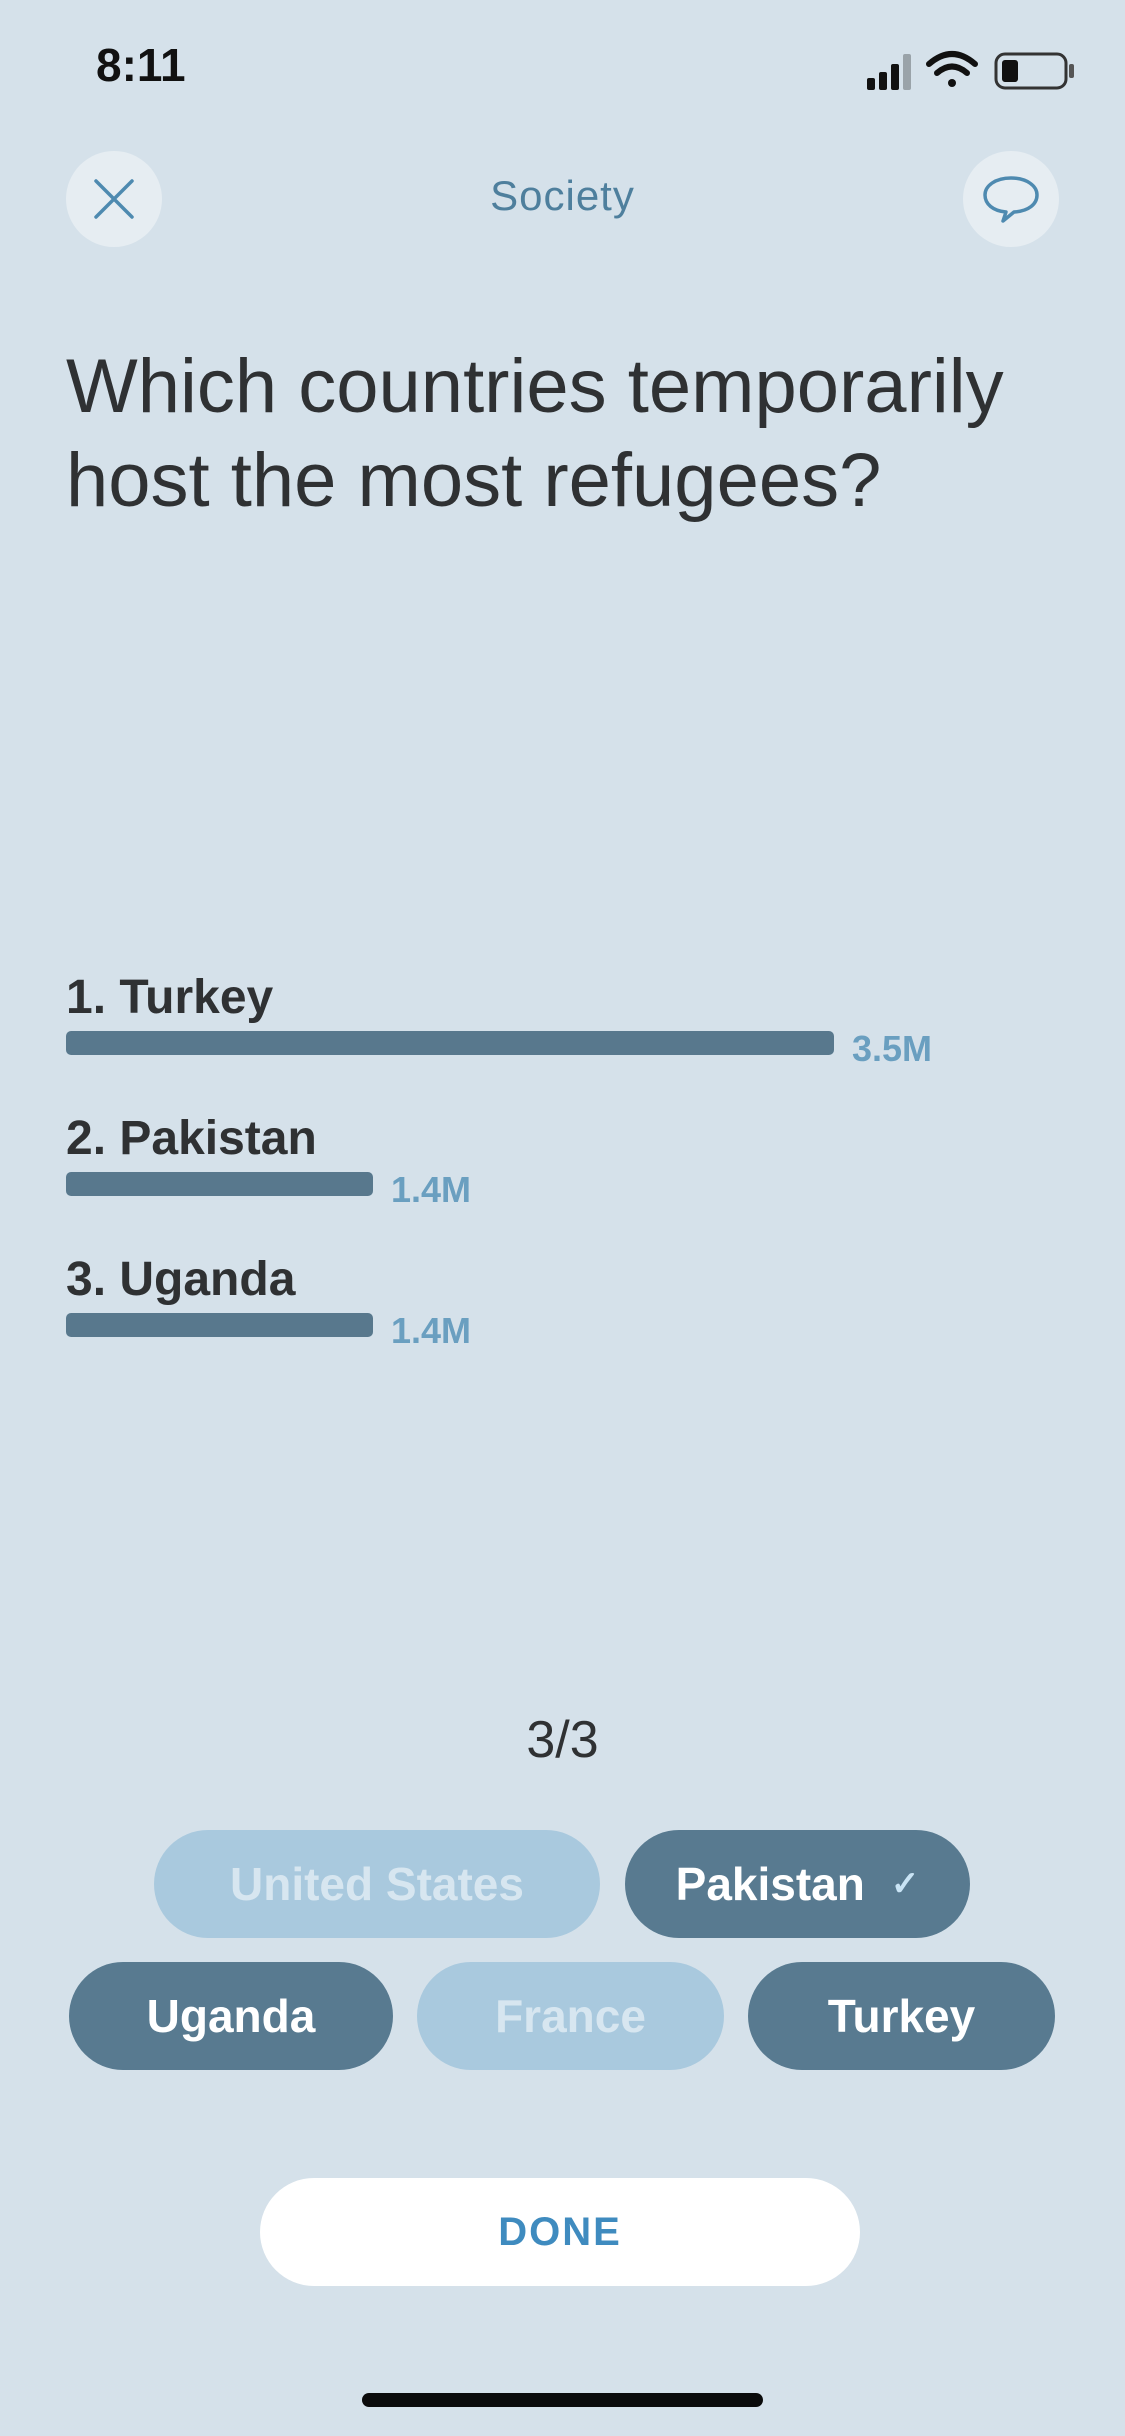 This screenshot has width=1125, height=2436. What do you see at coordinates (560, 2232) in the screenshot?
I see `done-button: DONE` at bounding box center [560, 2232].